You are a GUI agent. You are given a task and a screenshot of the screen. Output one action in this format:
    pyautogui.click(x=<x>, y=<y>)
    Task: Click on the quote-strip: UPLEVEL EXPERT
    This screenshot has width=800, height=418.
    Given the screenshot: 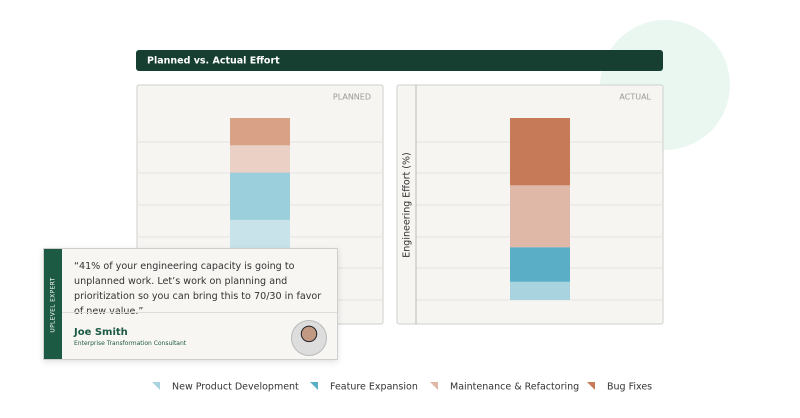 What is the action you would take?
    pyautogui.click(x=53, y=304)
    